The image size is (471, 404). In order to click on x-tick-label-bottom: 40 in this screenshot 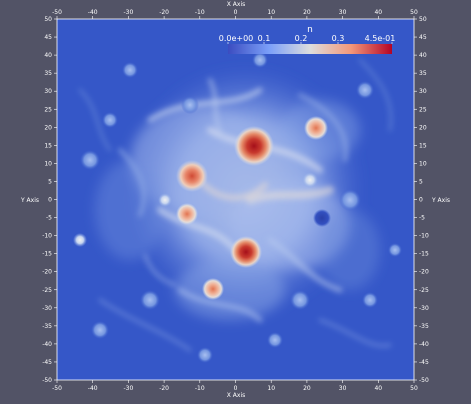, I will do `click(378, 388)`.